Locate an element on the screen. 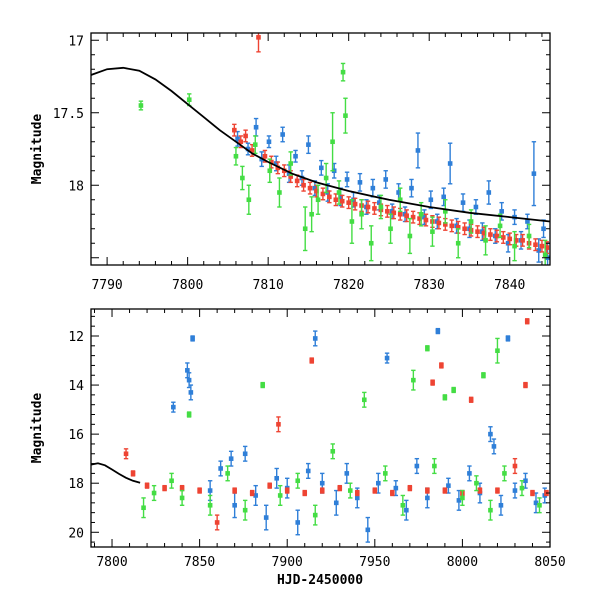 The image size is (600, 600). top-ytick-label: 17 is located at coordinates (76, 41).